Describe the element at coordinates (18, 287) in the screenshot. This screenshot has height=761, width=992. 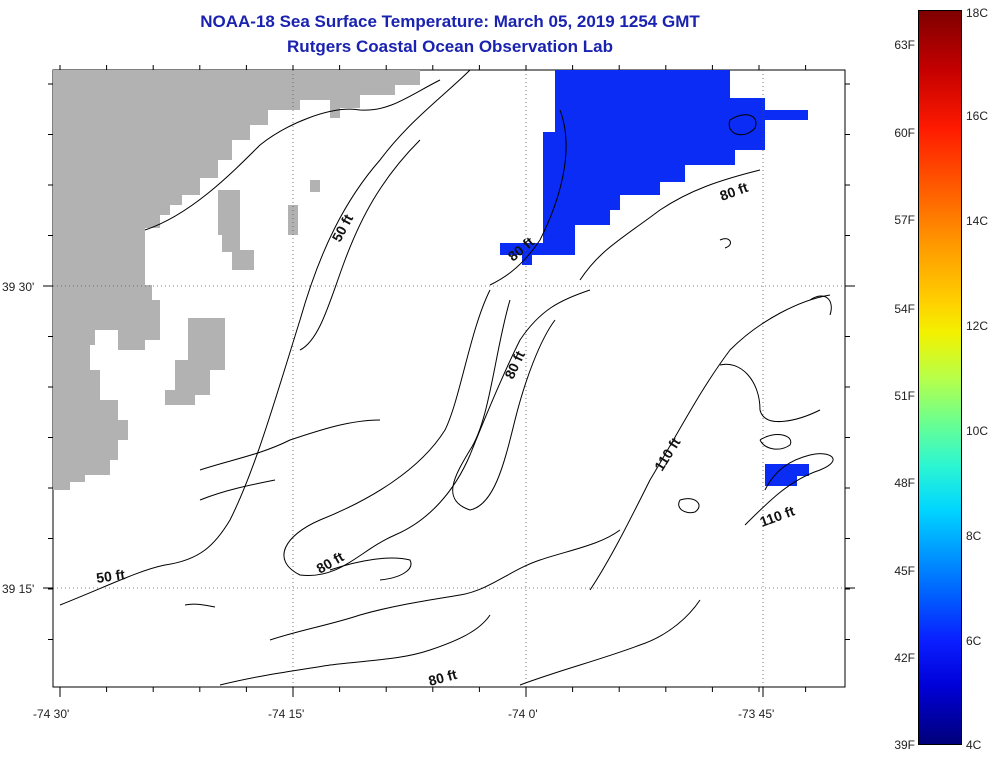
I see `lat-label: 39 30'` at that location.